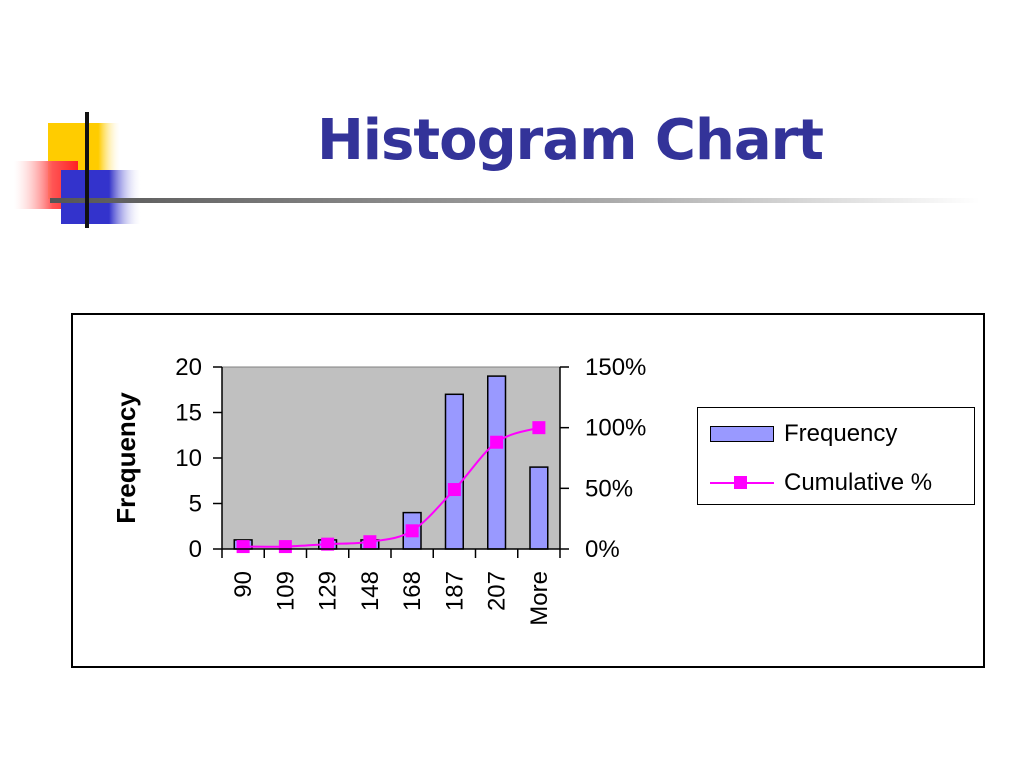  What do you see at coordinates (609, 488) in the screenshot?
I see `y2-tick-label: 50%` at bounding box center [609, 488].